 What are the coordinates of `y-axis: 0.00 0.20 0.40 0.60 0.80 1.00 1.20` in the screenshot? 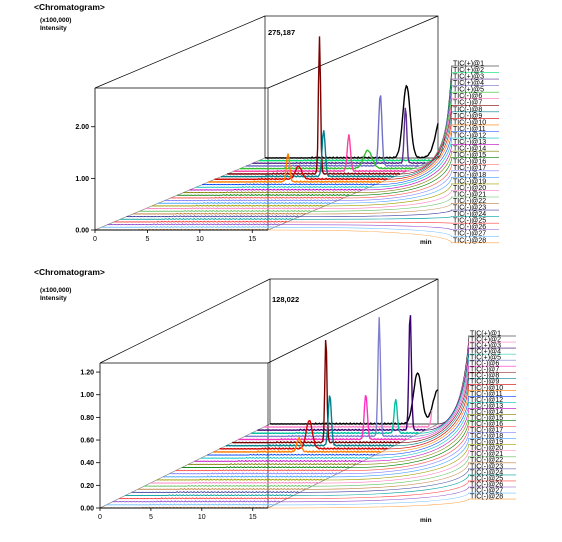 It's located at (90, 438).